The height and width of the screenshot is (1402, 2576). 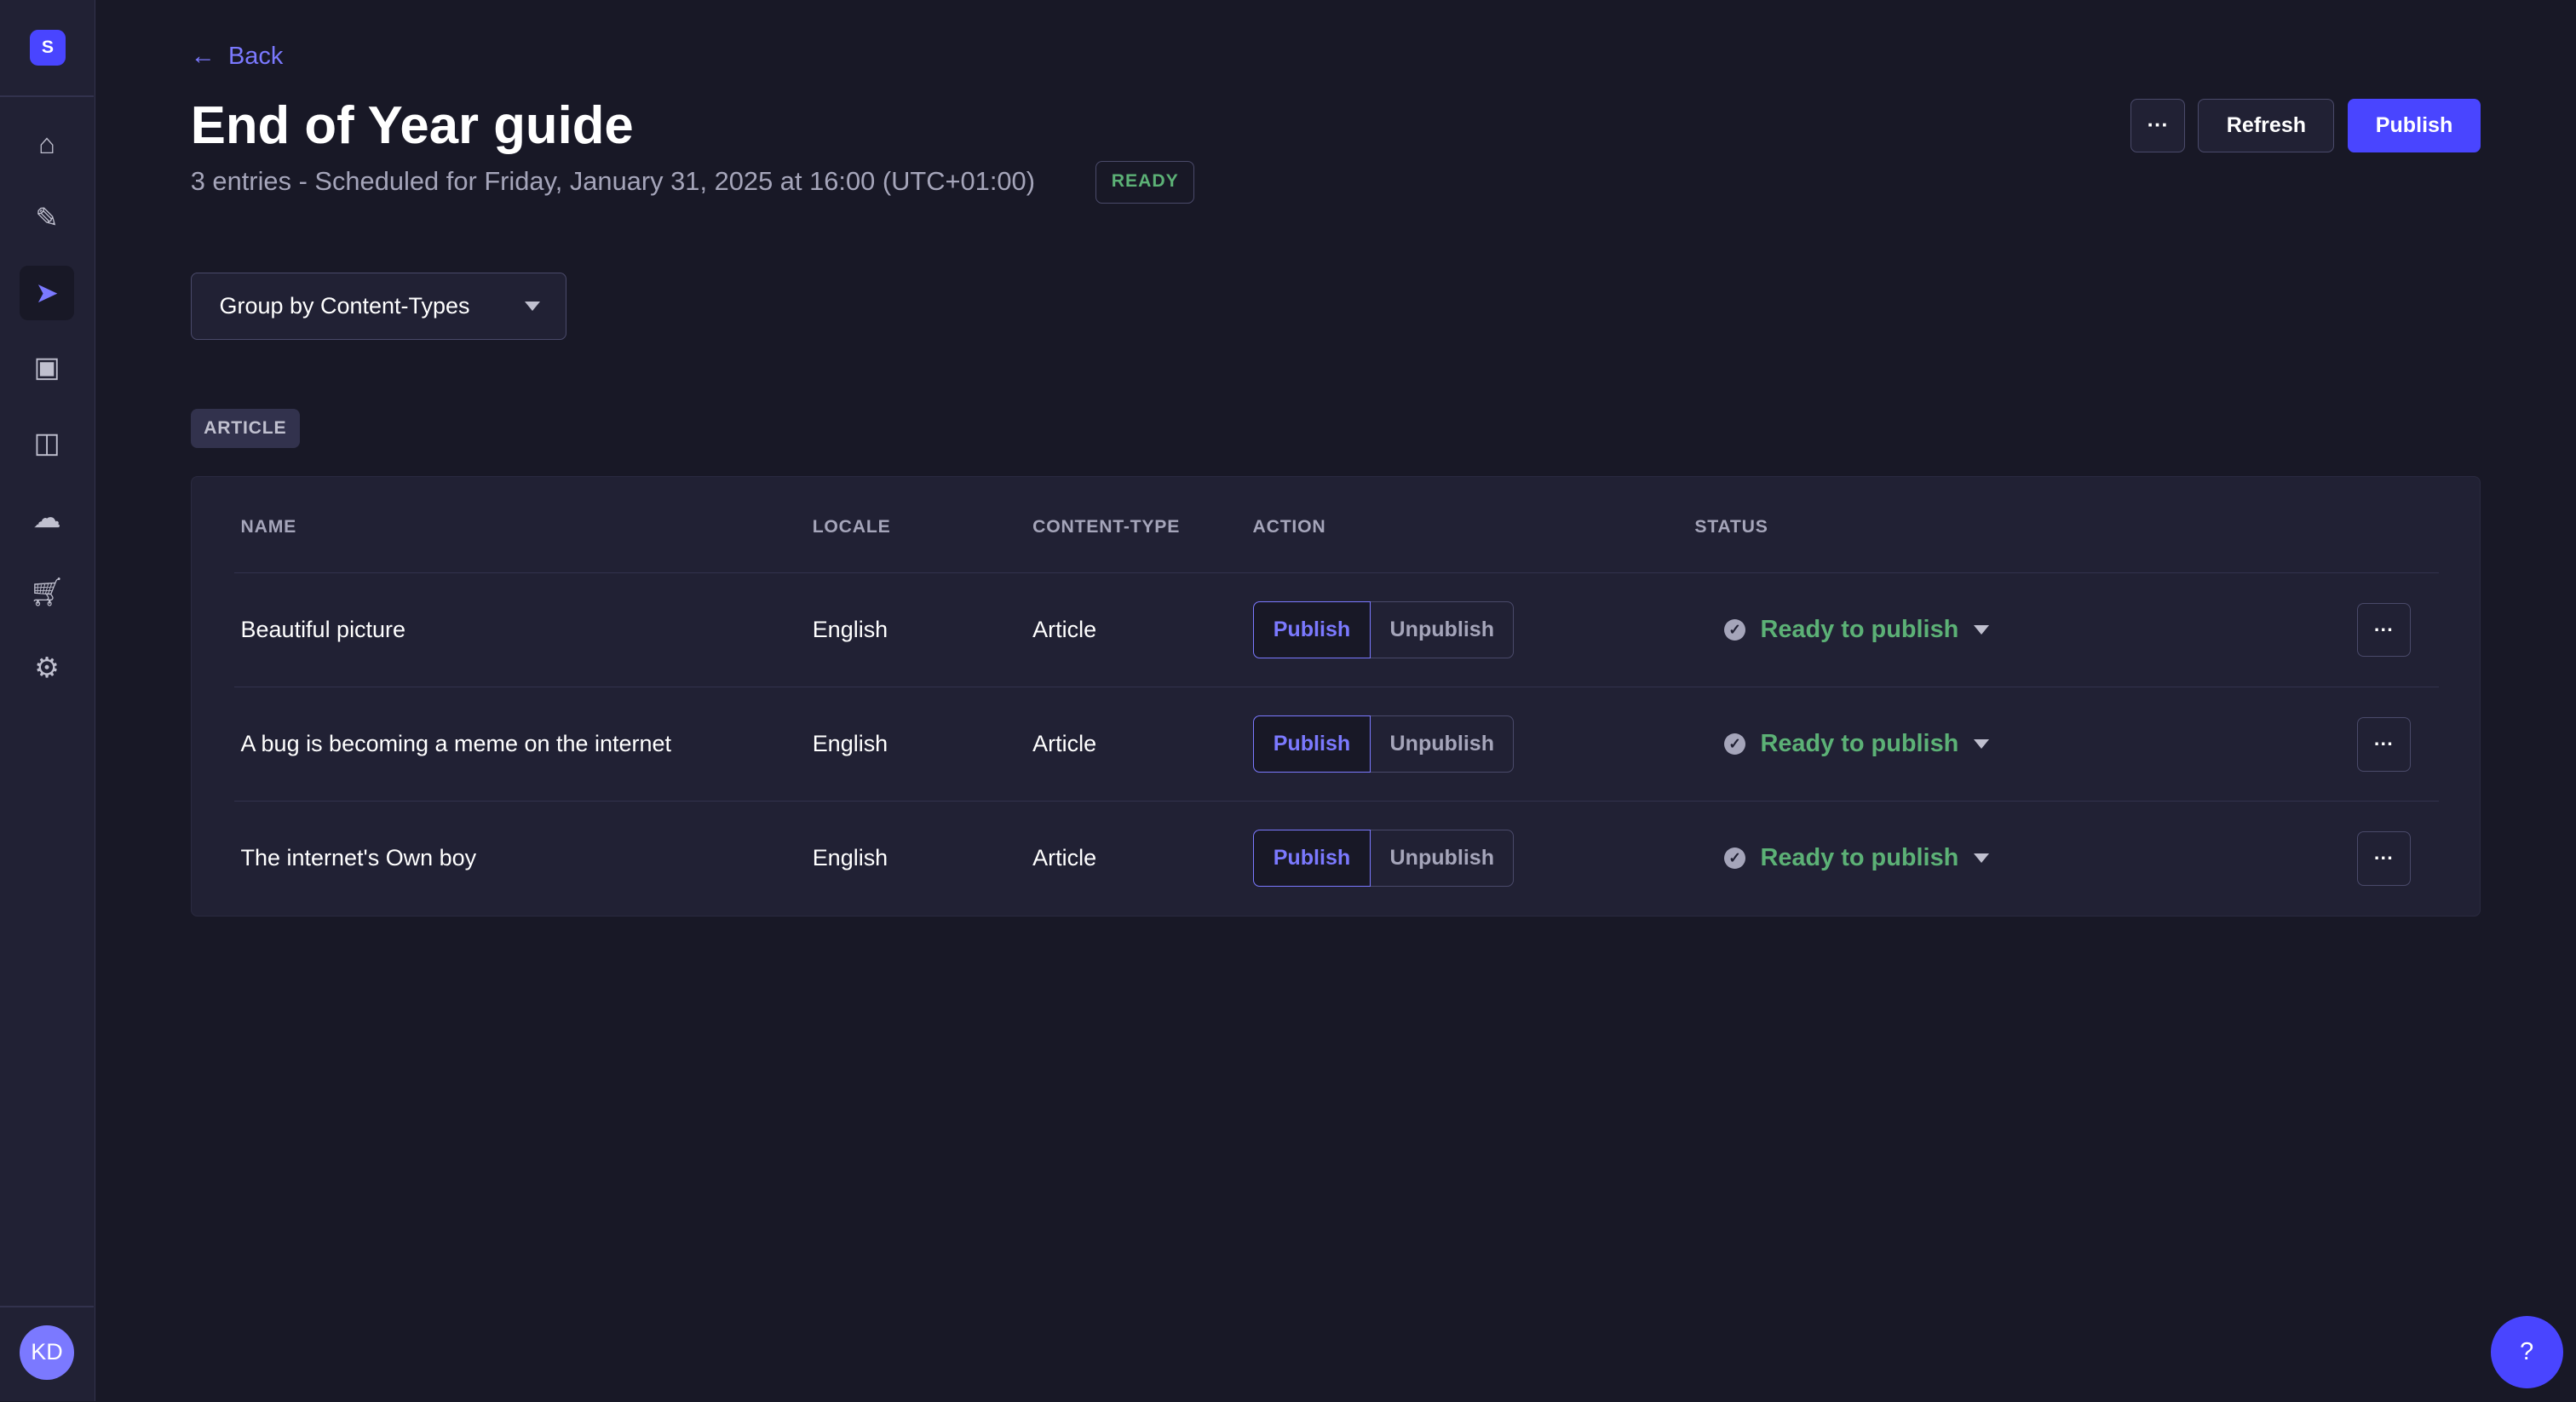 I want to click on more-button: ···, so click(x=2157, y=125).